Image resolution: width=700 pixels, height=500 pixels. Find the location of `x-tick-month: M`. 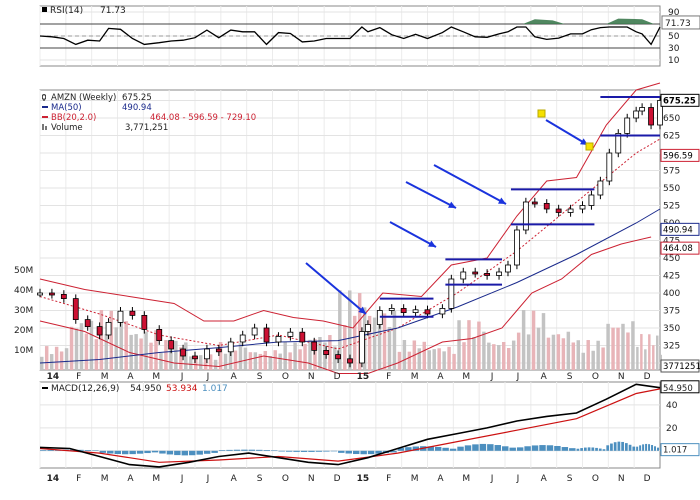

x-tick-month: M is located at coordinates (415, 479).